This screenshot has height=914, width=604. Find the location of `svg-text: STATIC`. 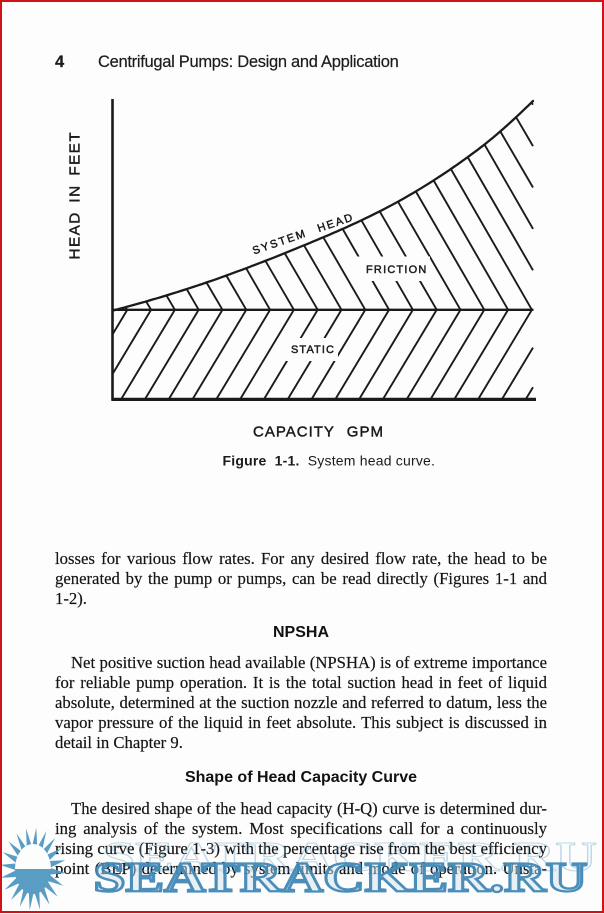

svg-text: STATIC is located at coordinates (313, 350).